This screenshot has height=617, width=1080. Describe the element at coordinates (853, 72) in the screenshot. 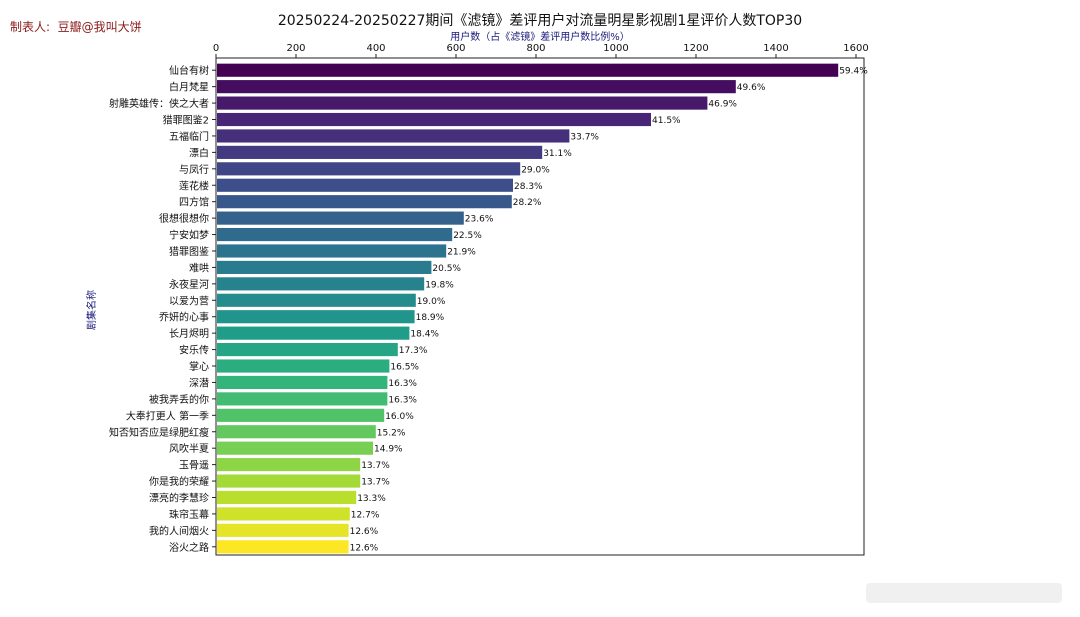

I see `data-label: 59.4%` at that location.